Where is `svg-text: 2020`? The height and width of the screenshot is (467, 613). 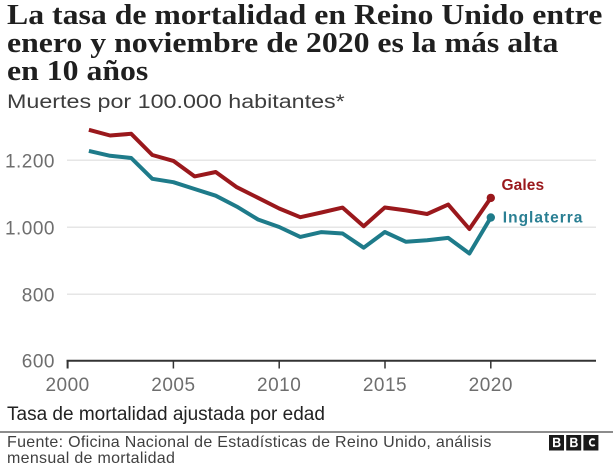 svg-text: 2020 is located at coordinates (491, 385).